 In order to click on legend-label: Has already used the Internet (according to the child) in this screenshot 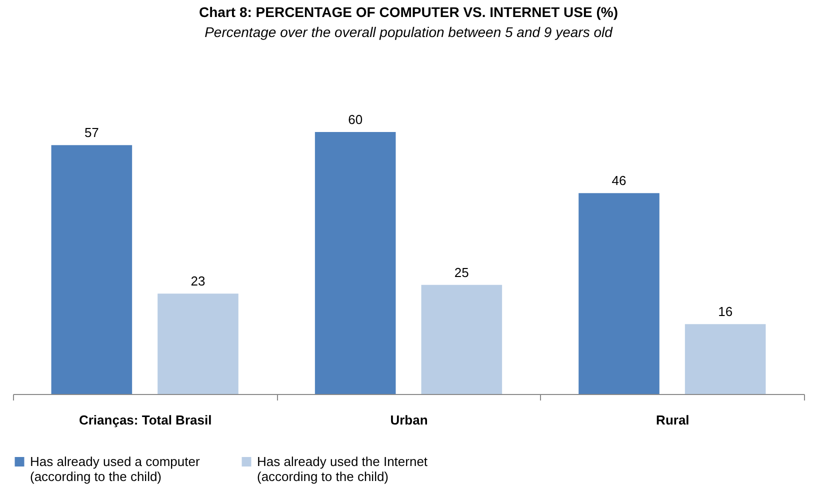, I will do `click(342, 469)`.